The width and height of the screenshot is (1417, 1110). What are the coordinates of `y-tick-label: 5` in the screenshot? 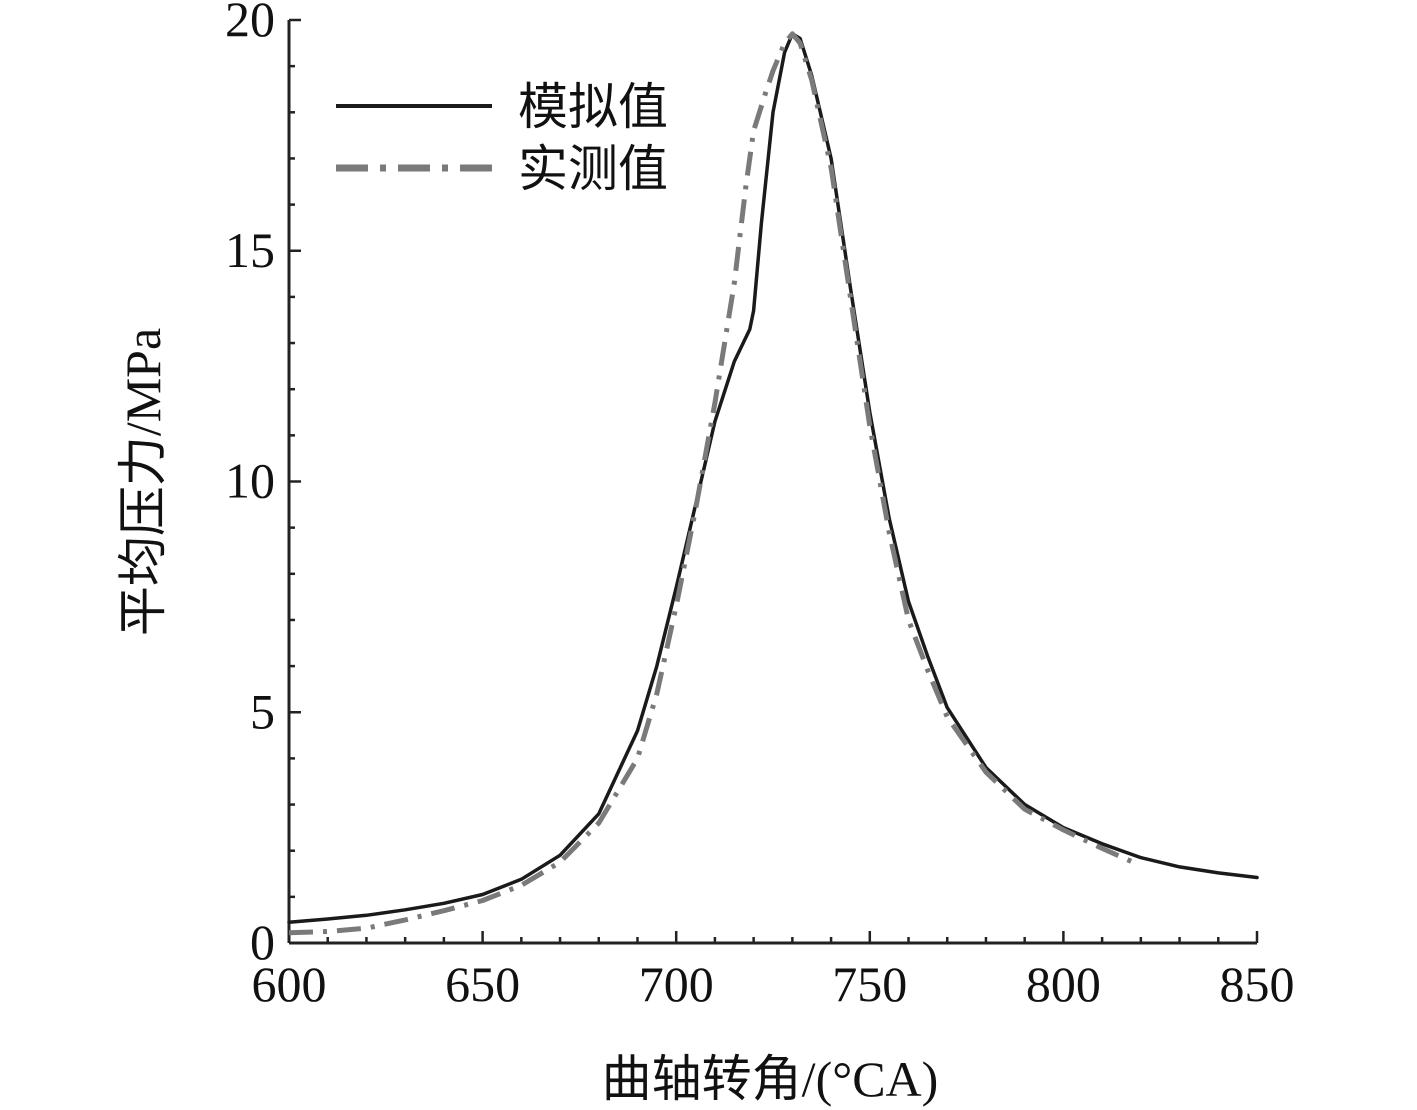 It's located at (262, 711).